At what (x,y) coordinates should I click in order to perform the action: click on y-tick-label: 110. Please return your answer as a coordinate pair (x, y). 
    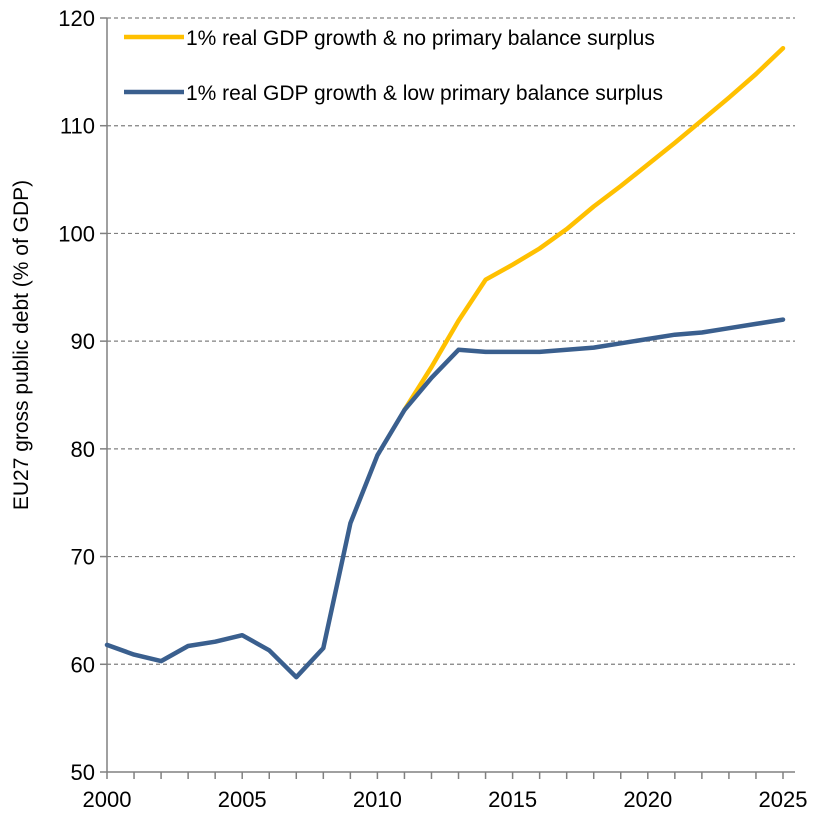
    Looking at the image, I should click on (77, 126).